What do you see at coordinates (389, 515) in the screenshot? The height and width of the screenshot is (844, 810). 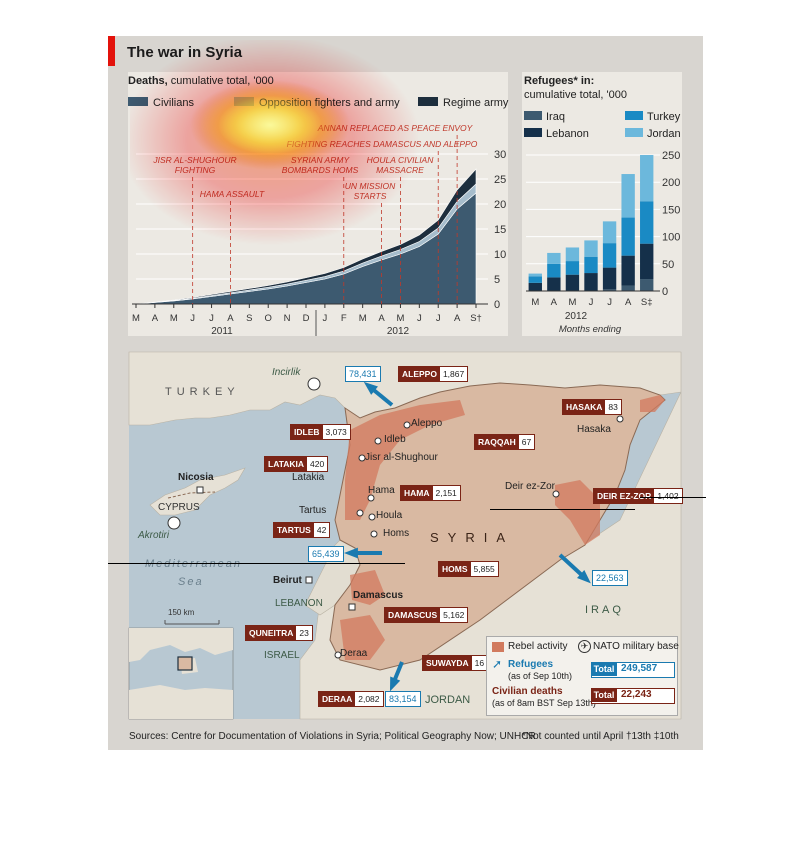 I see `city-label: Houla` at bounding box center [389, 515].